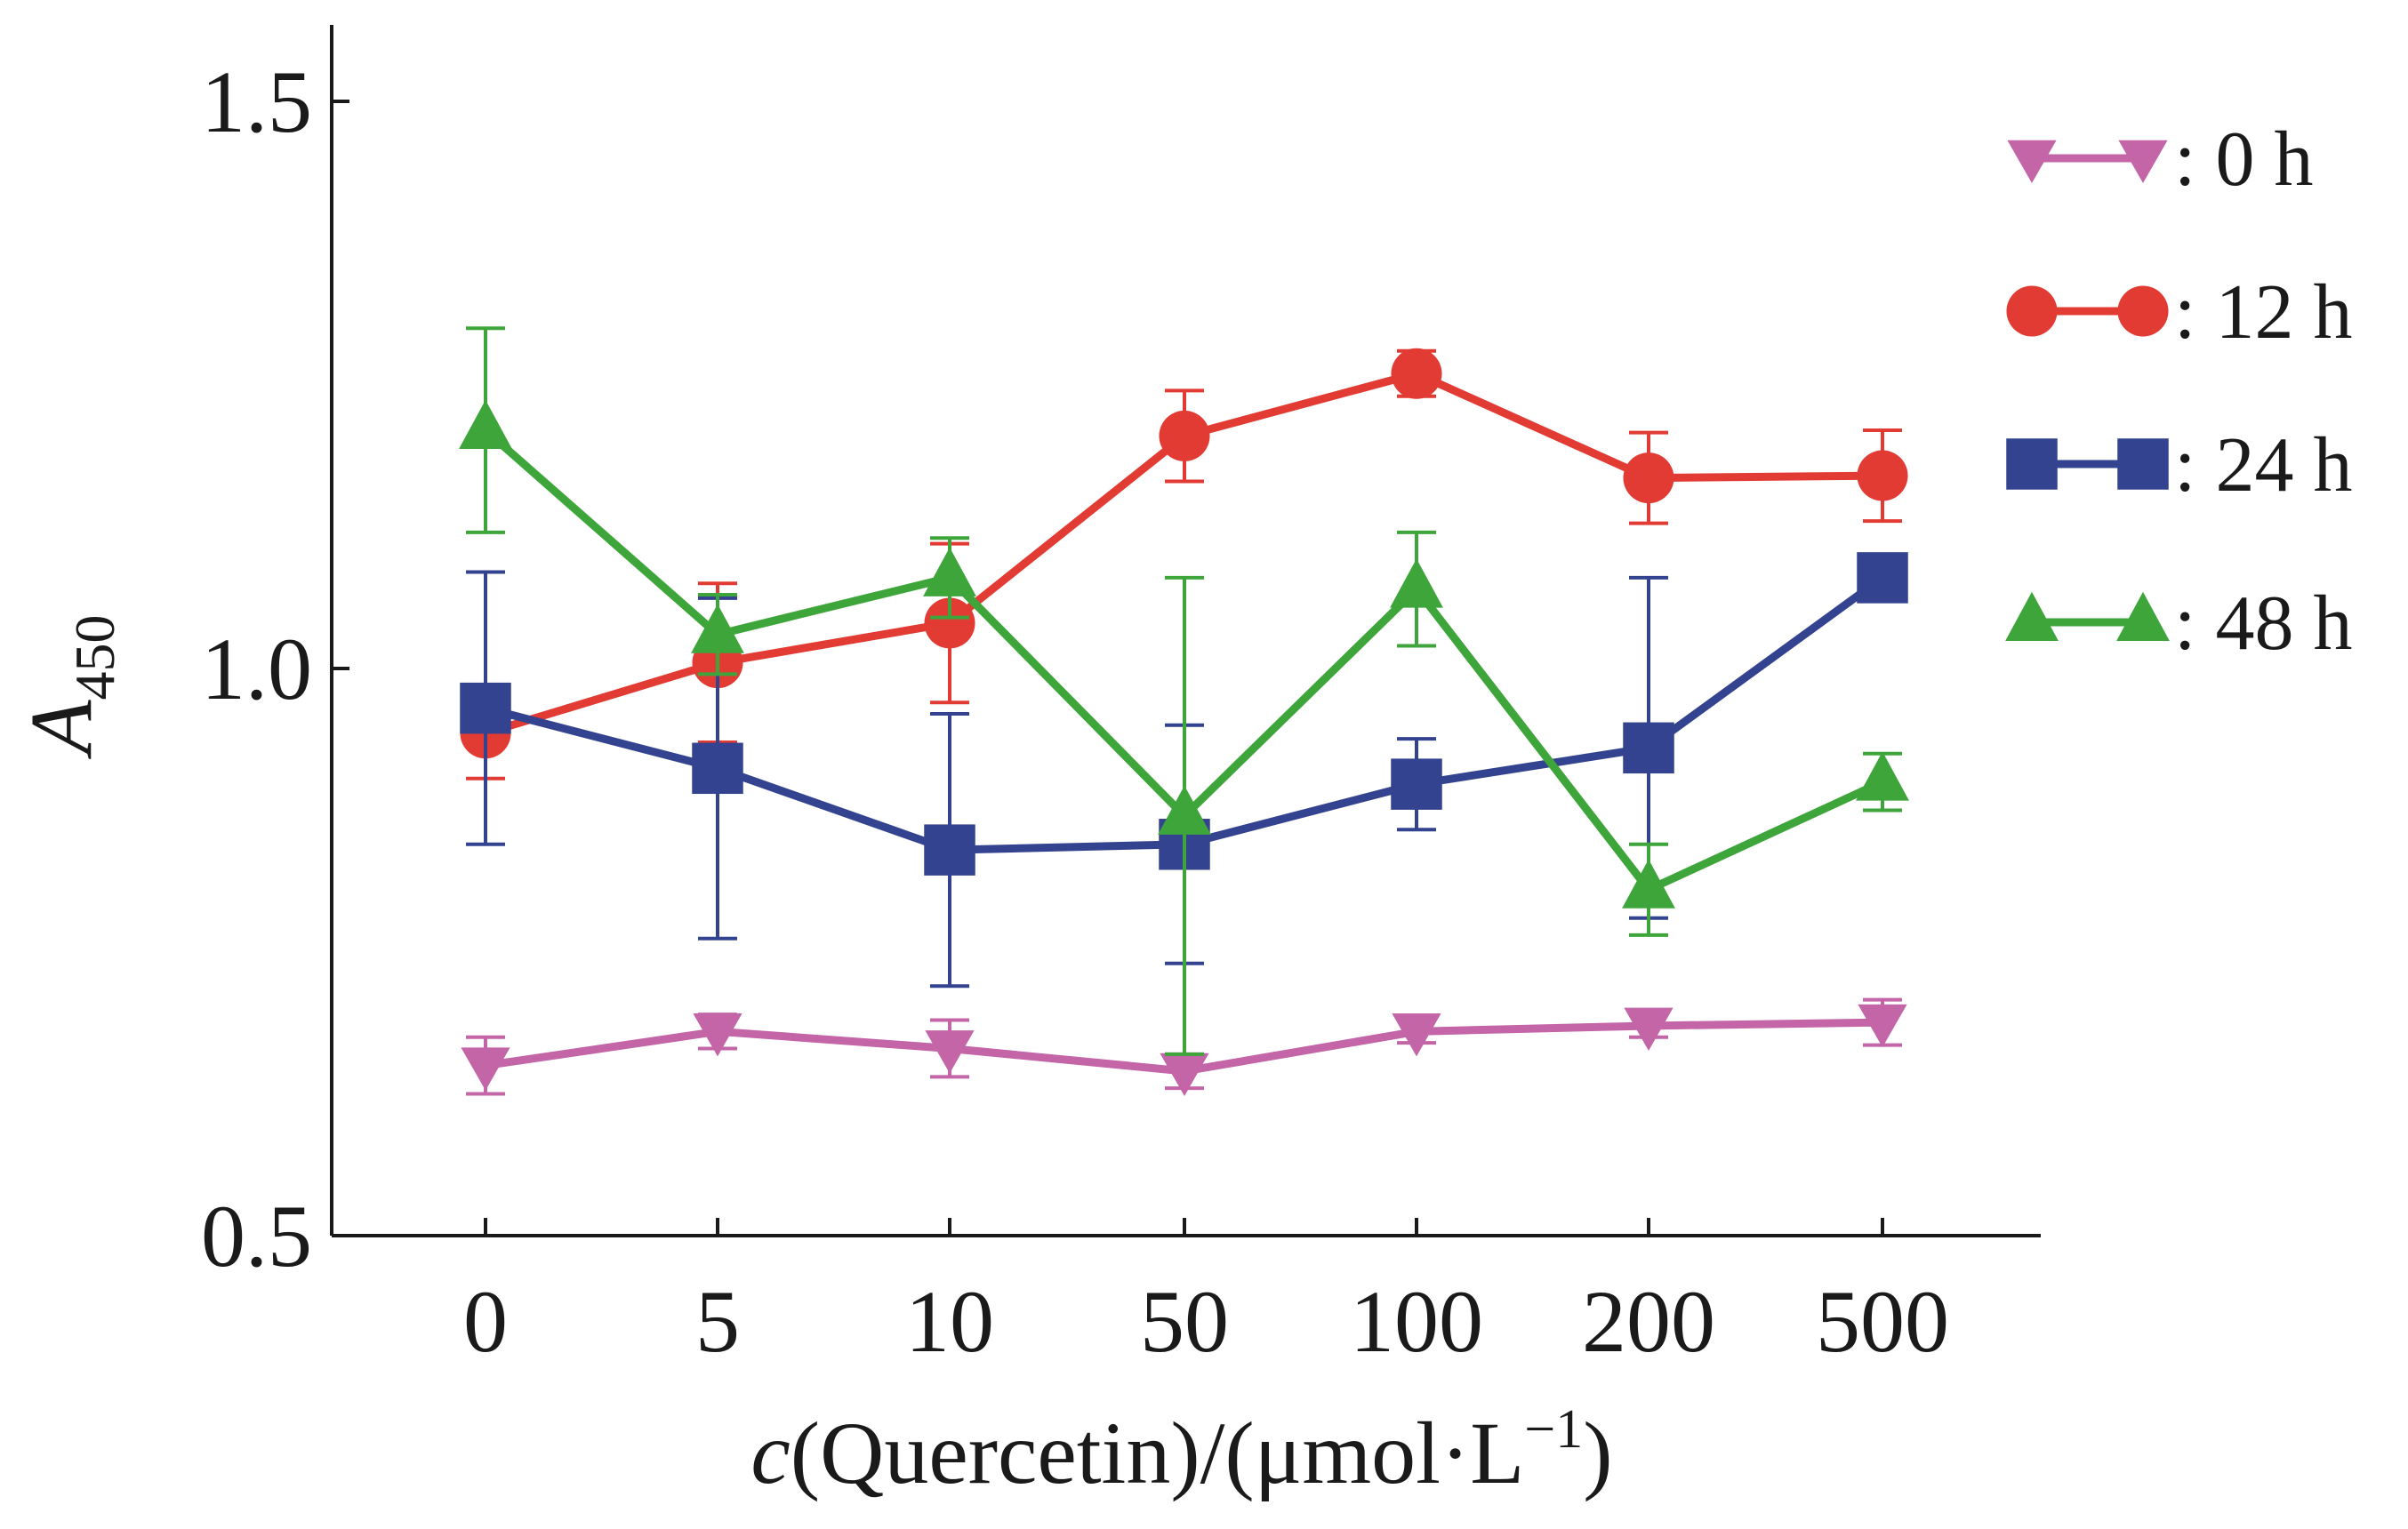 This screenshot has width=2408, height=1529. What do you see at coordinates (1184, 1046) in the screenshot?
I see `series-0-h` at bounding box center [1184, 1046].